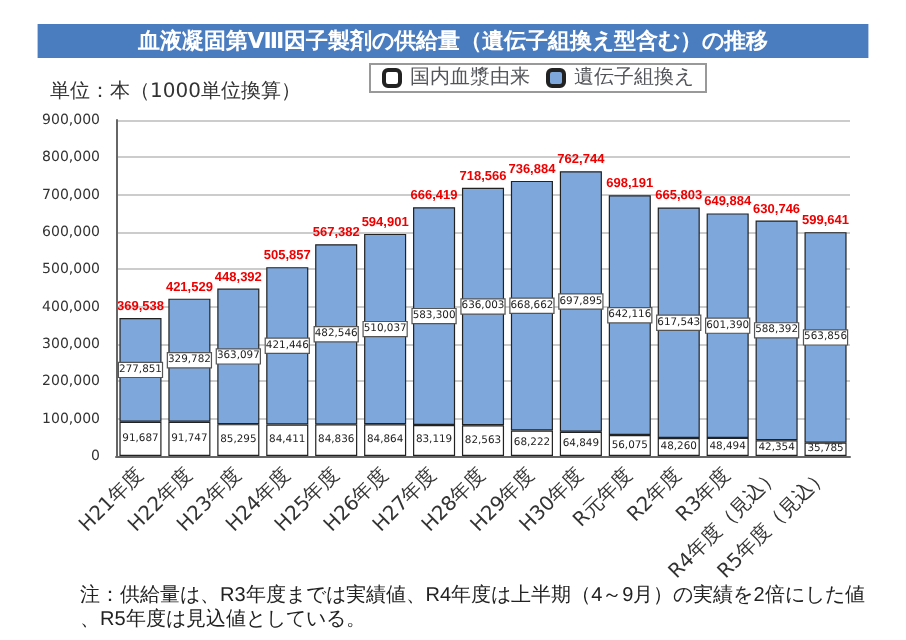 The image size is (906, 640). What do you see at coordinates (472, 607) in the screenshot?
I see `text: 注：供給量は、R3年度までは実績値、R4年度は上半期（4～9月）の実績を2倍にした値、R5年度は見込値としている。` at bounding box center [472, 607].